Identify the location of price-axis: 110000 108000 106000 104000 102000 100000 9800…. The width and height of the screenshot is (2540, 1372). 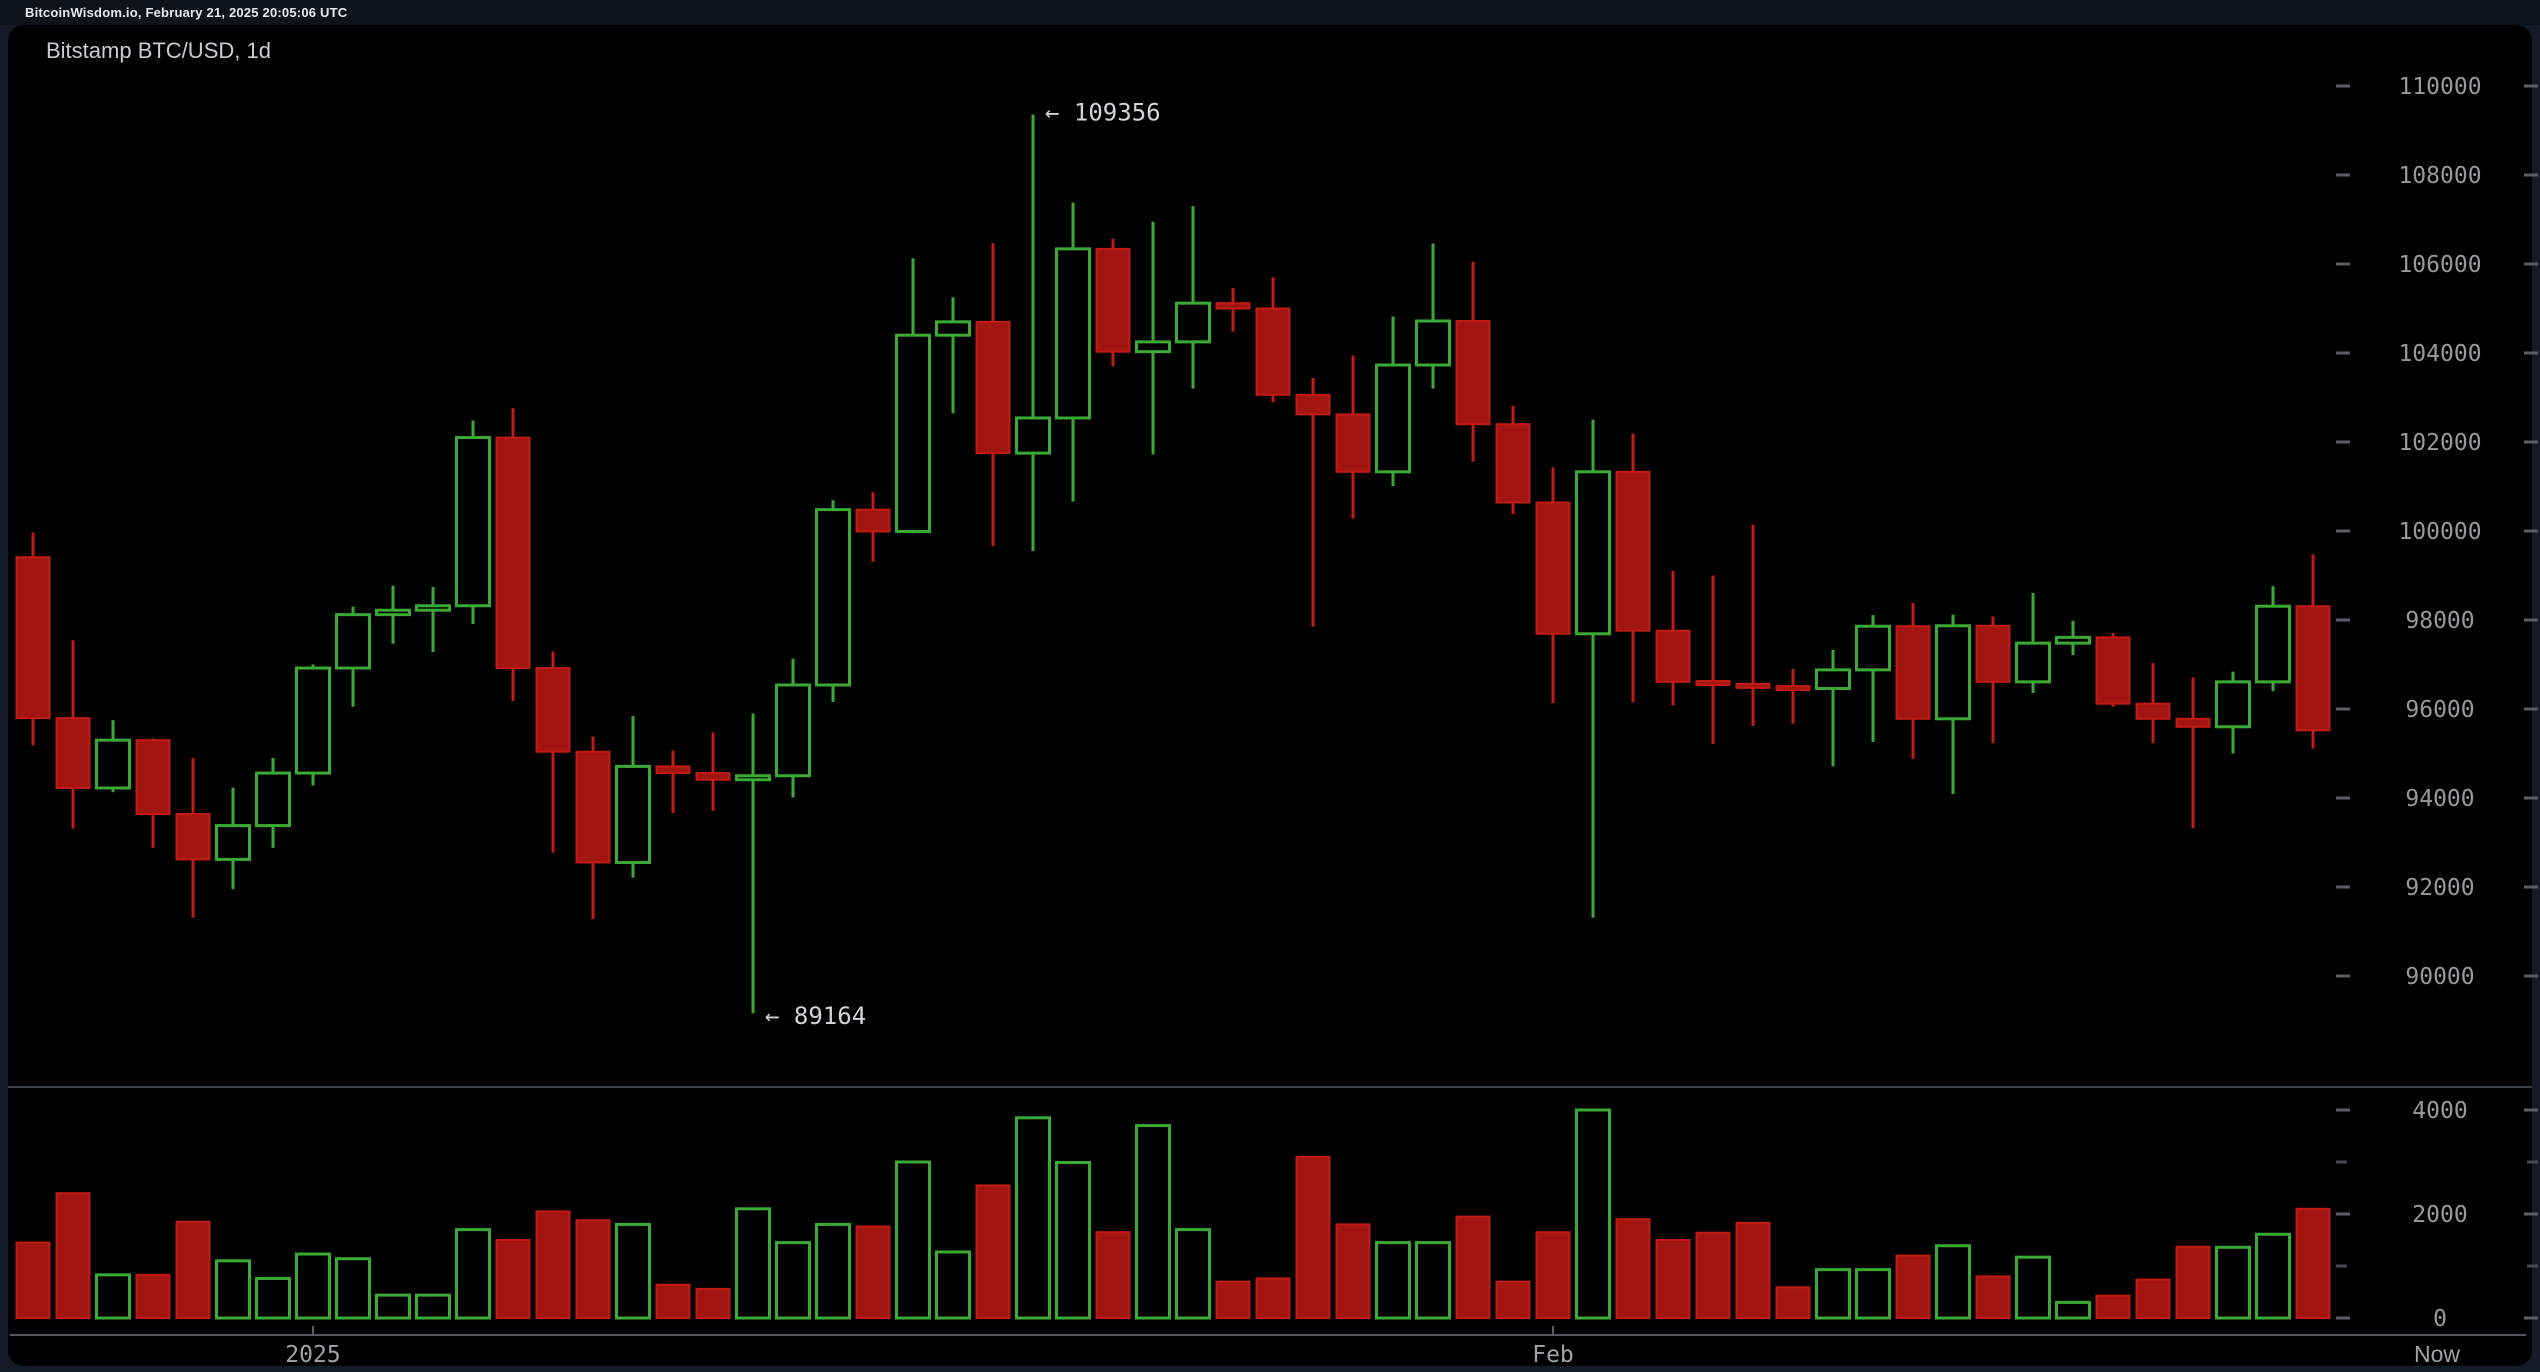
(2437, 532).